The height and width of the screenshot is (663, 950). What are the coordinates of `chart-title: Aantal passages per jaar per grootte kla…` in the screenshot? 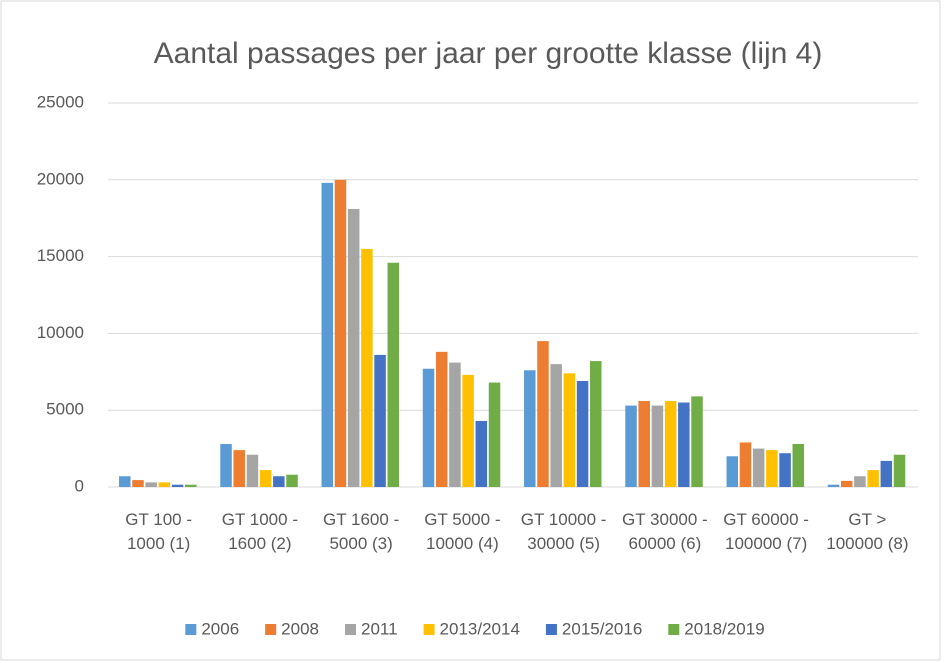 It's located at (488, 53).